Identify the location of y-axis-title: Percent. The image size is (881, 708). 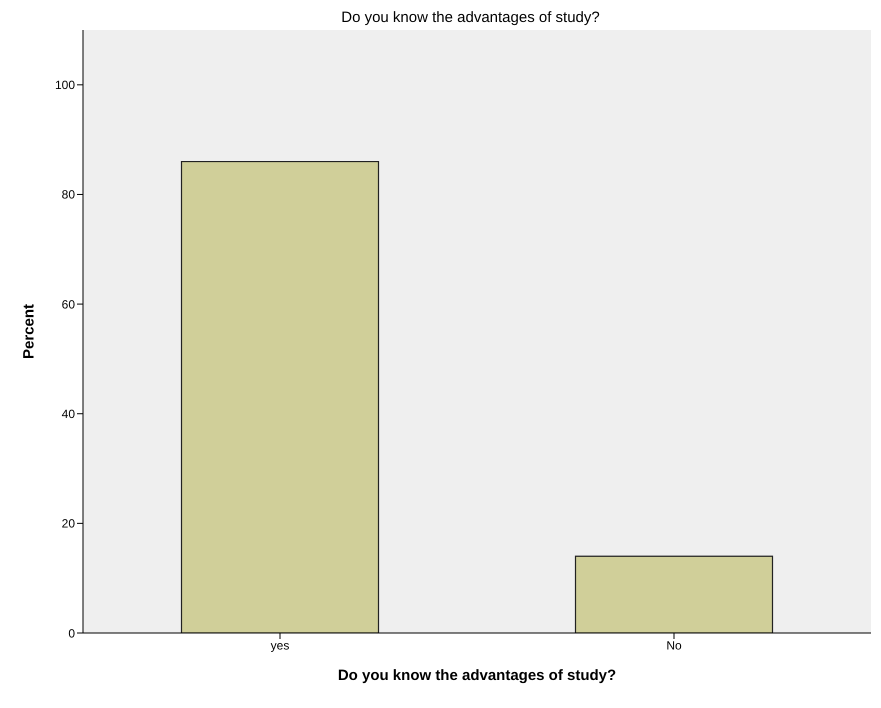
(29, 332).